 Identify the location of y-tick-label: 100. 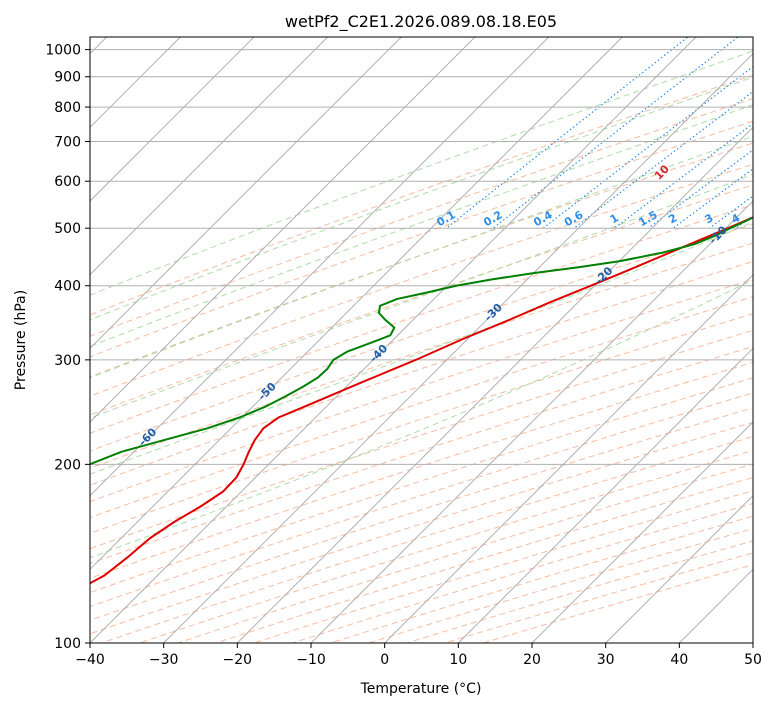
(67, 644).